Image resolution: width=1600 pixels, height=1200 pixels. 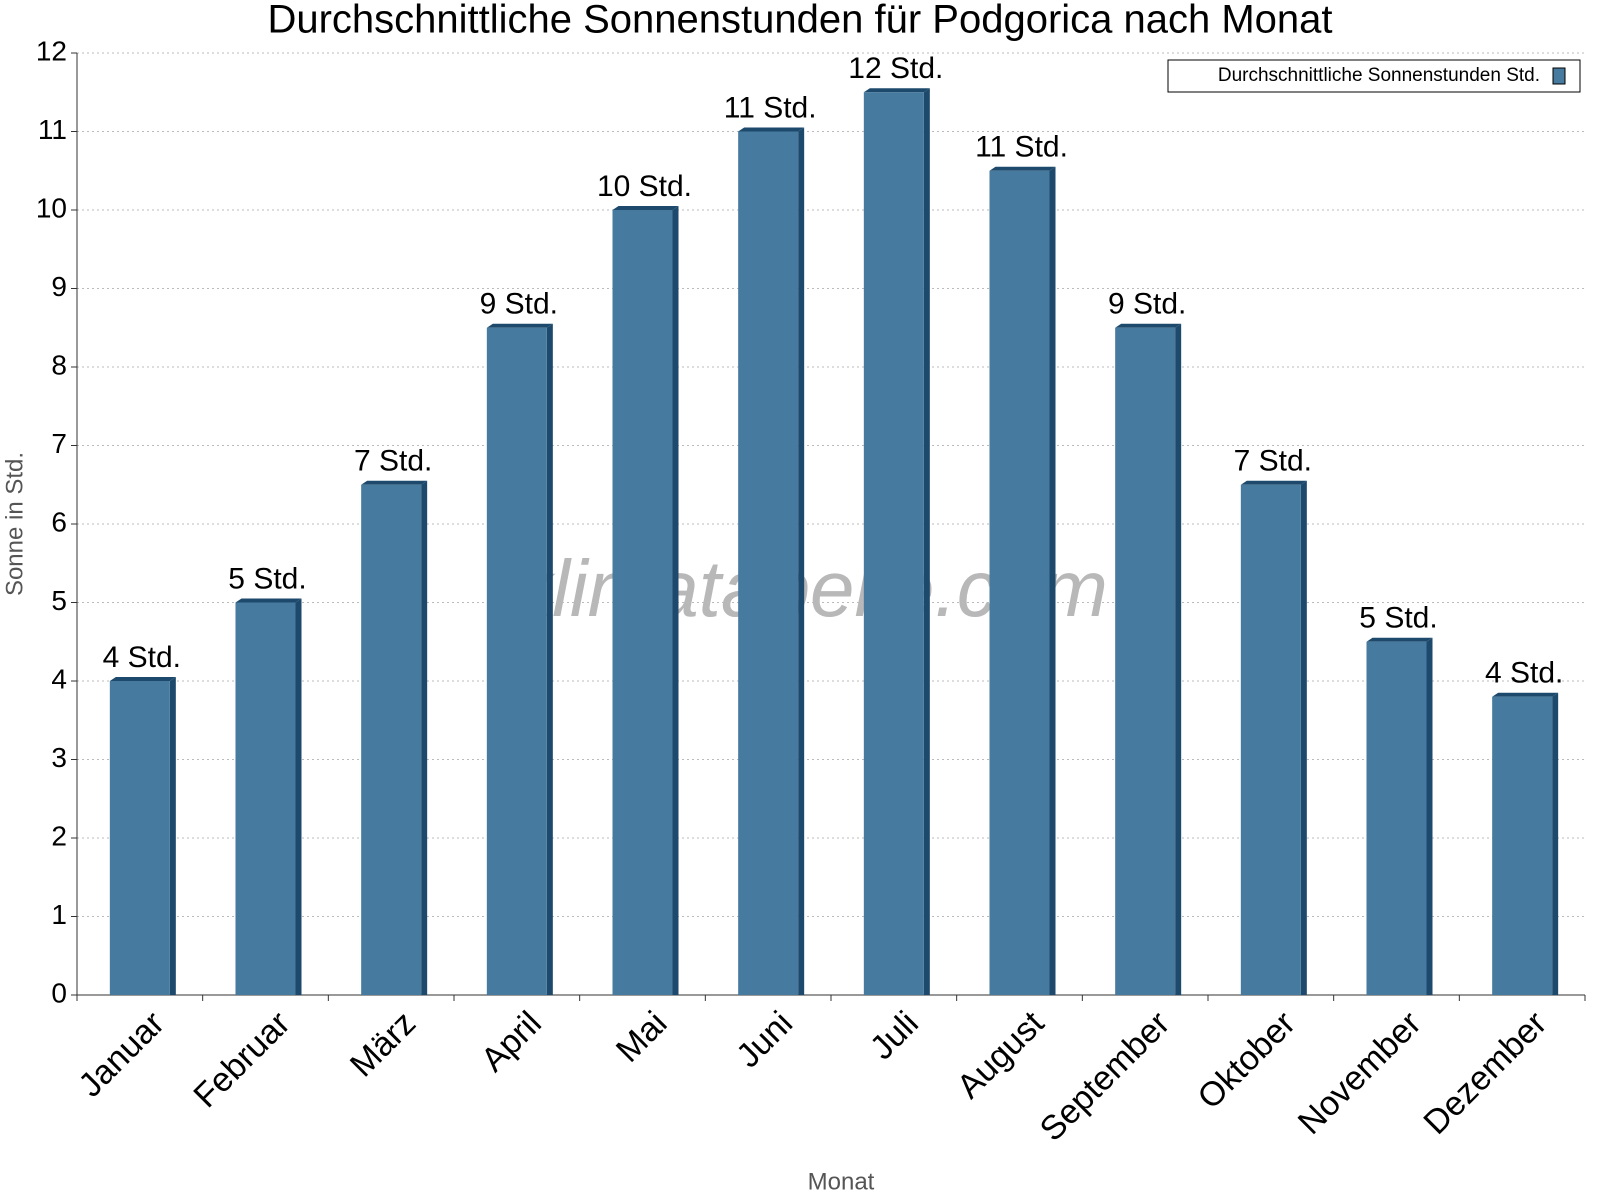 What do you see at coordinates (59, 521) in the screenshot?
I see `y-tick-label: 6` at bounding box center [59, 521].